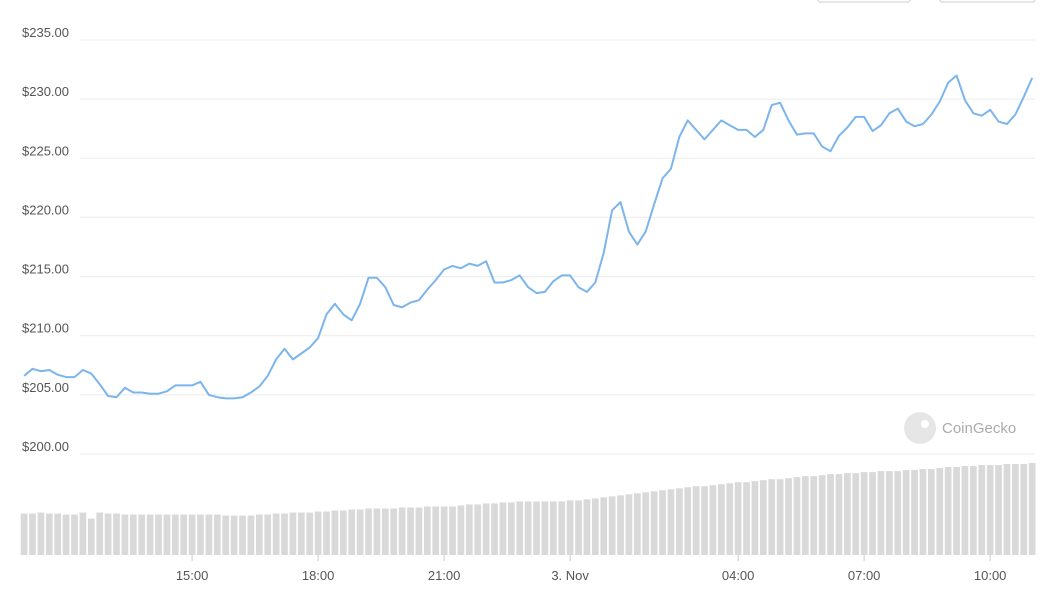  Describe the element at coordinates (864, 575) in the screenshot. I see `x-tick-label: 07:00` at that location.